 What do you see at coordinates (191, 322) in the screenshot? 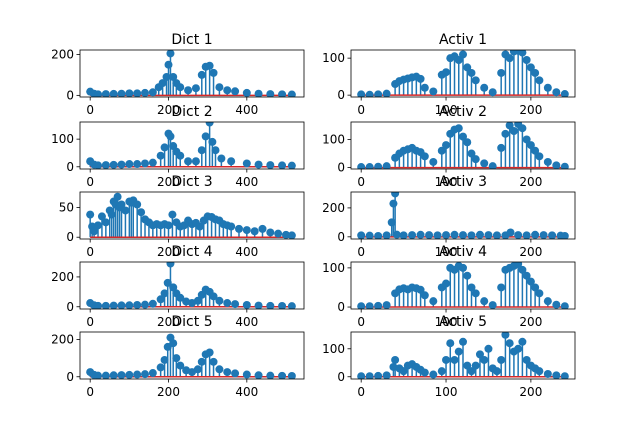
I see `chart-title: Dict 5` at bounding box center [191, 322].